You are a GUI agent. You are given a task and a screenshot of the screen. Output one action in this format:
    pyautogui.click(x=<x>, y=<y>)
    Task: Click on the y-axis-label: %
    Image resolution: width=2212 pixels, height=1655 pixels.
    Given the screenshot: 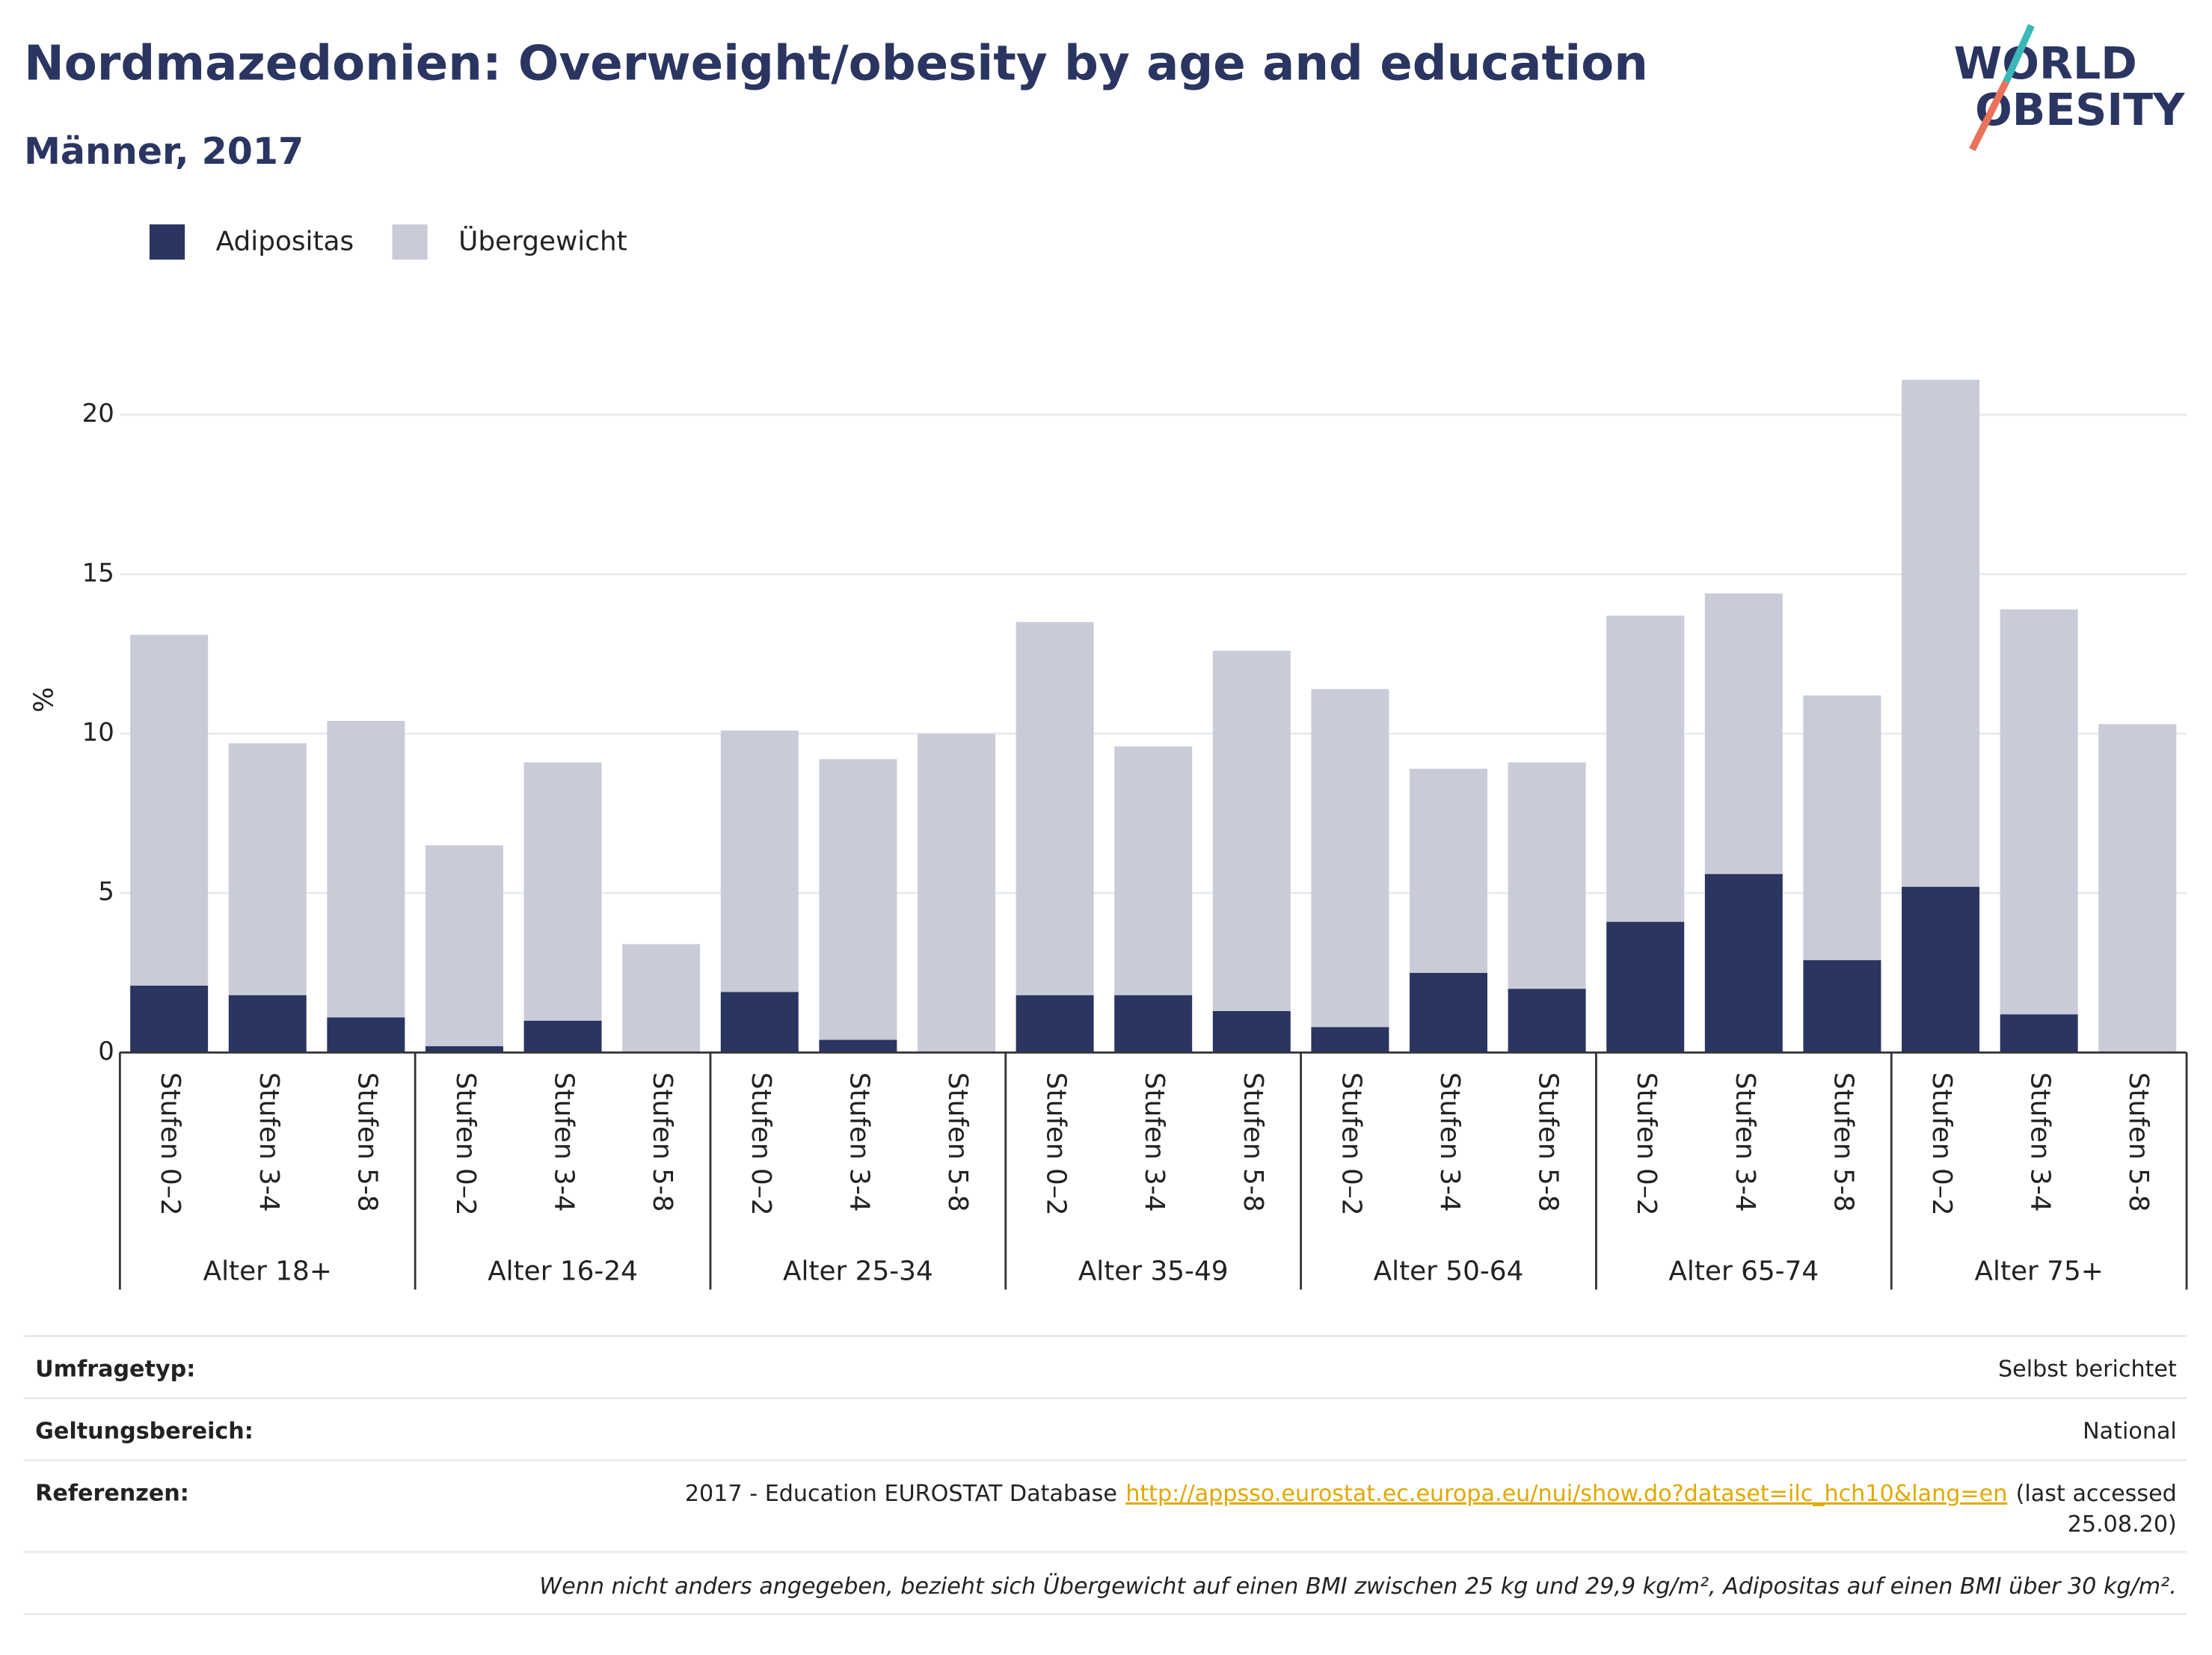 What is the action you would take?
    pyautogui.click(x=43, y=700)
    